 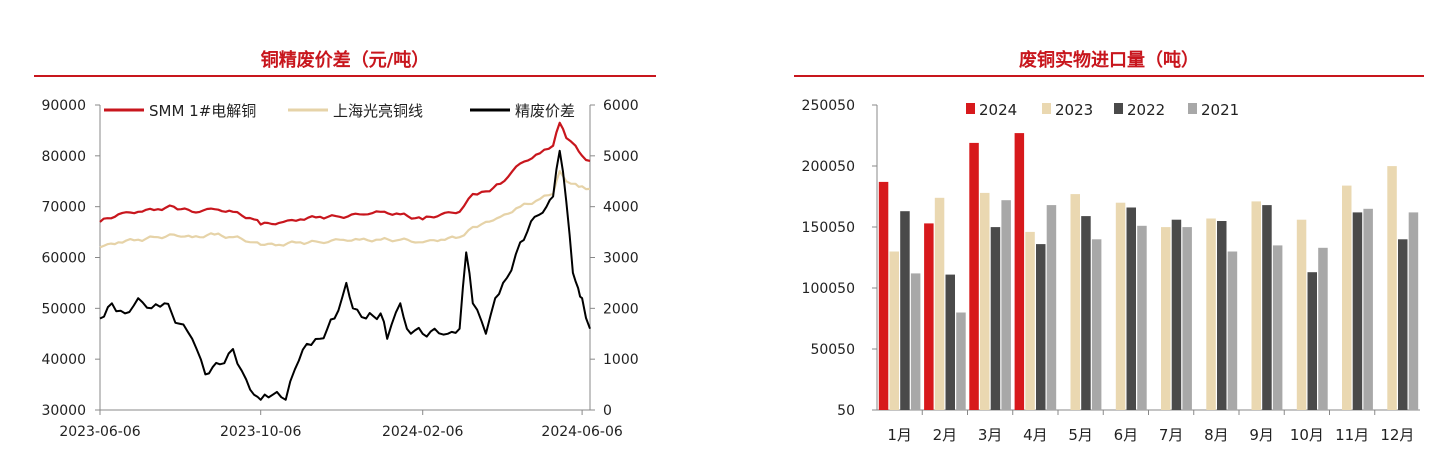 I want to click on bar-category-label: 6月, so click(x=1126, y=435).